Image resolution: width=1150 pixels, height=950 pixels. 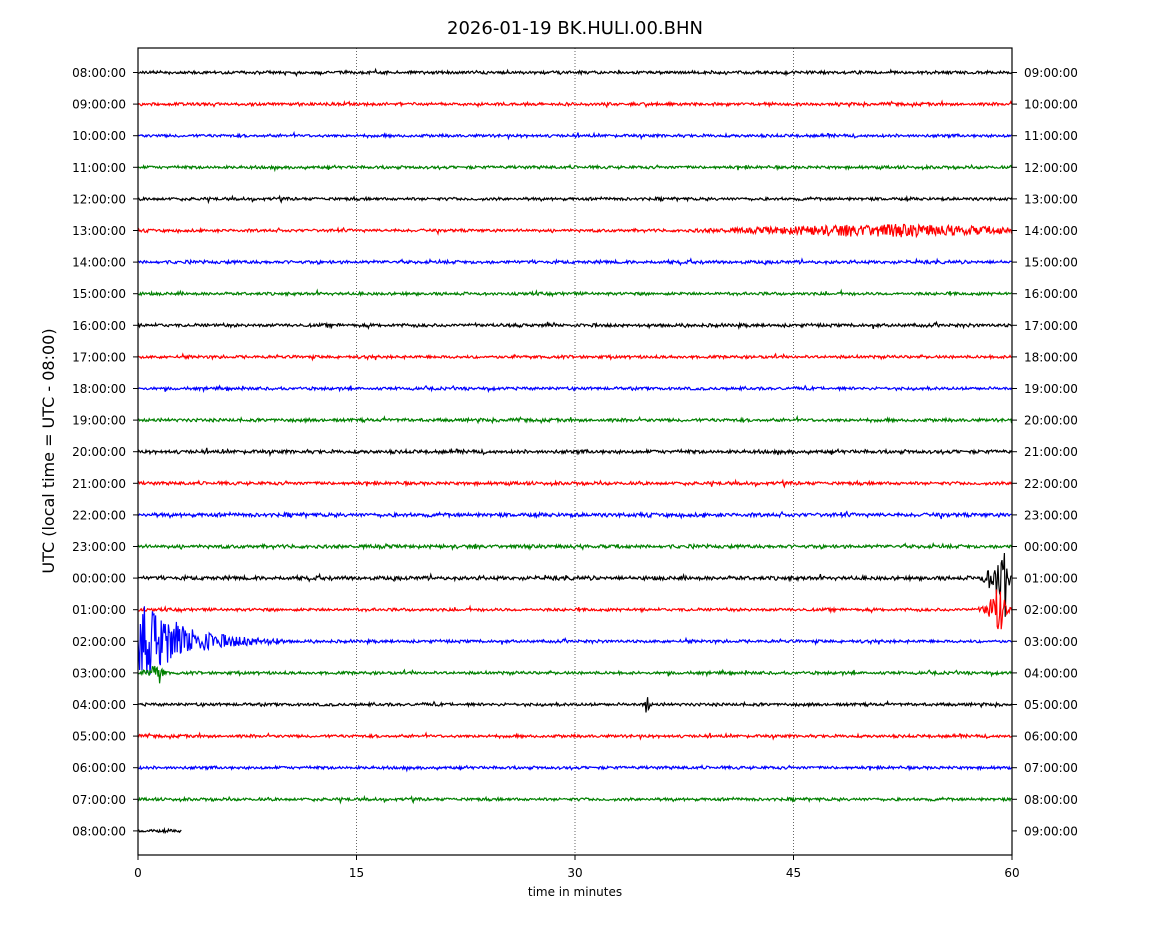 I want to click on local-label-15: 00:00:00, so click(x=1051, y=547).